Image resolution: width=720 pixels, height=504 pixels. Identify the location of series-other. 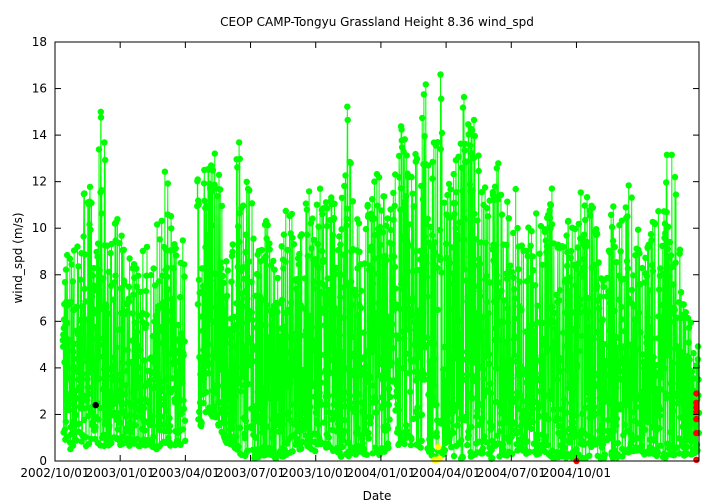
(95, 405).